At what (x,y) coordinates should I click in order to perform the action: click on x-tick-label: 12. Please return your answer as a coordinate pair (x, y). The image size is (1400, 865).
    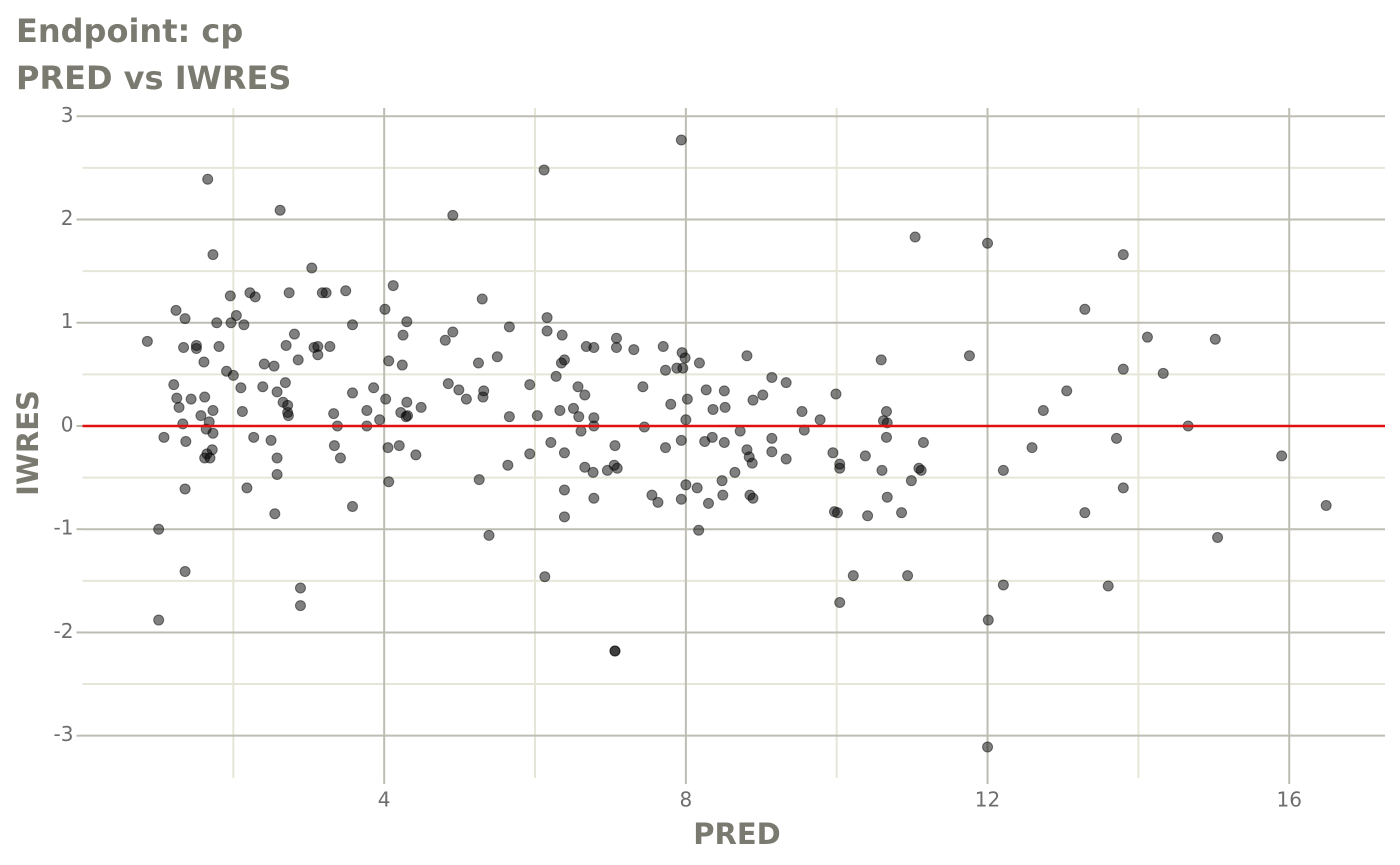
    Looking at the image, I should click on (987, 800).